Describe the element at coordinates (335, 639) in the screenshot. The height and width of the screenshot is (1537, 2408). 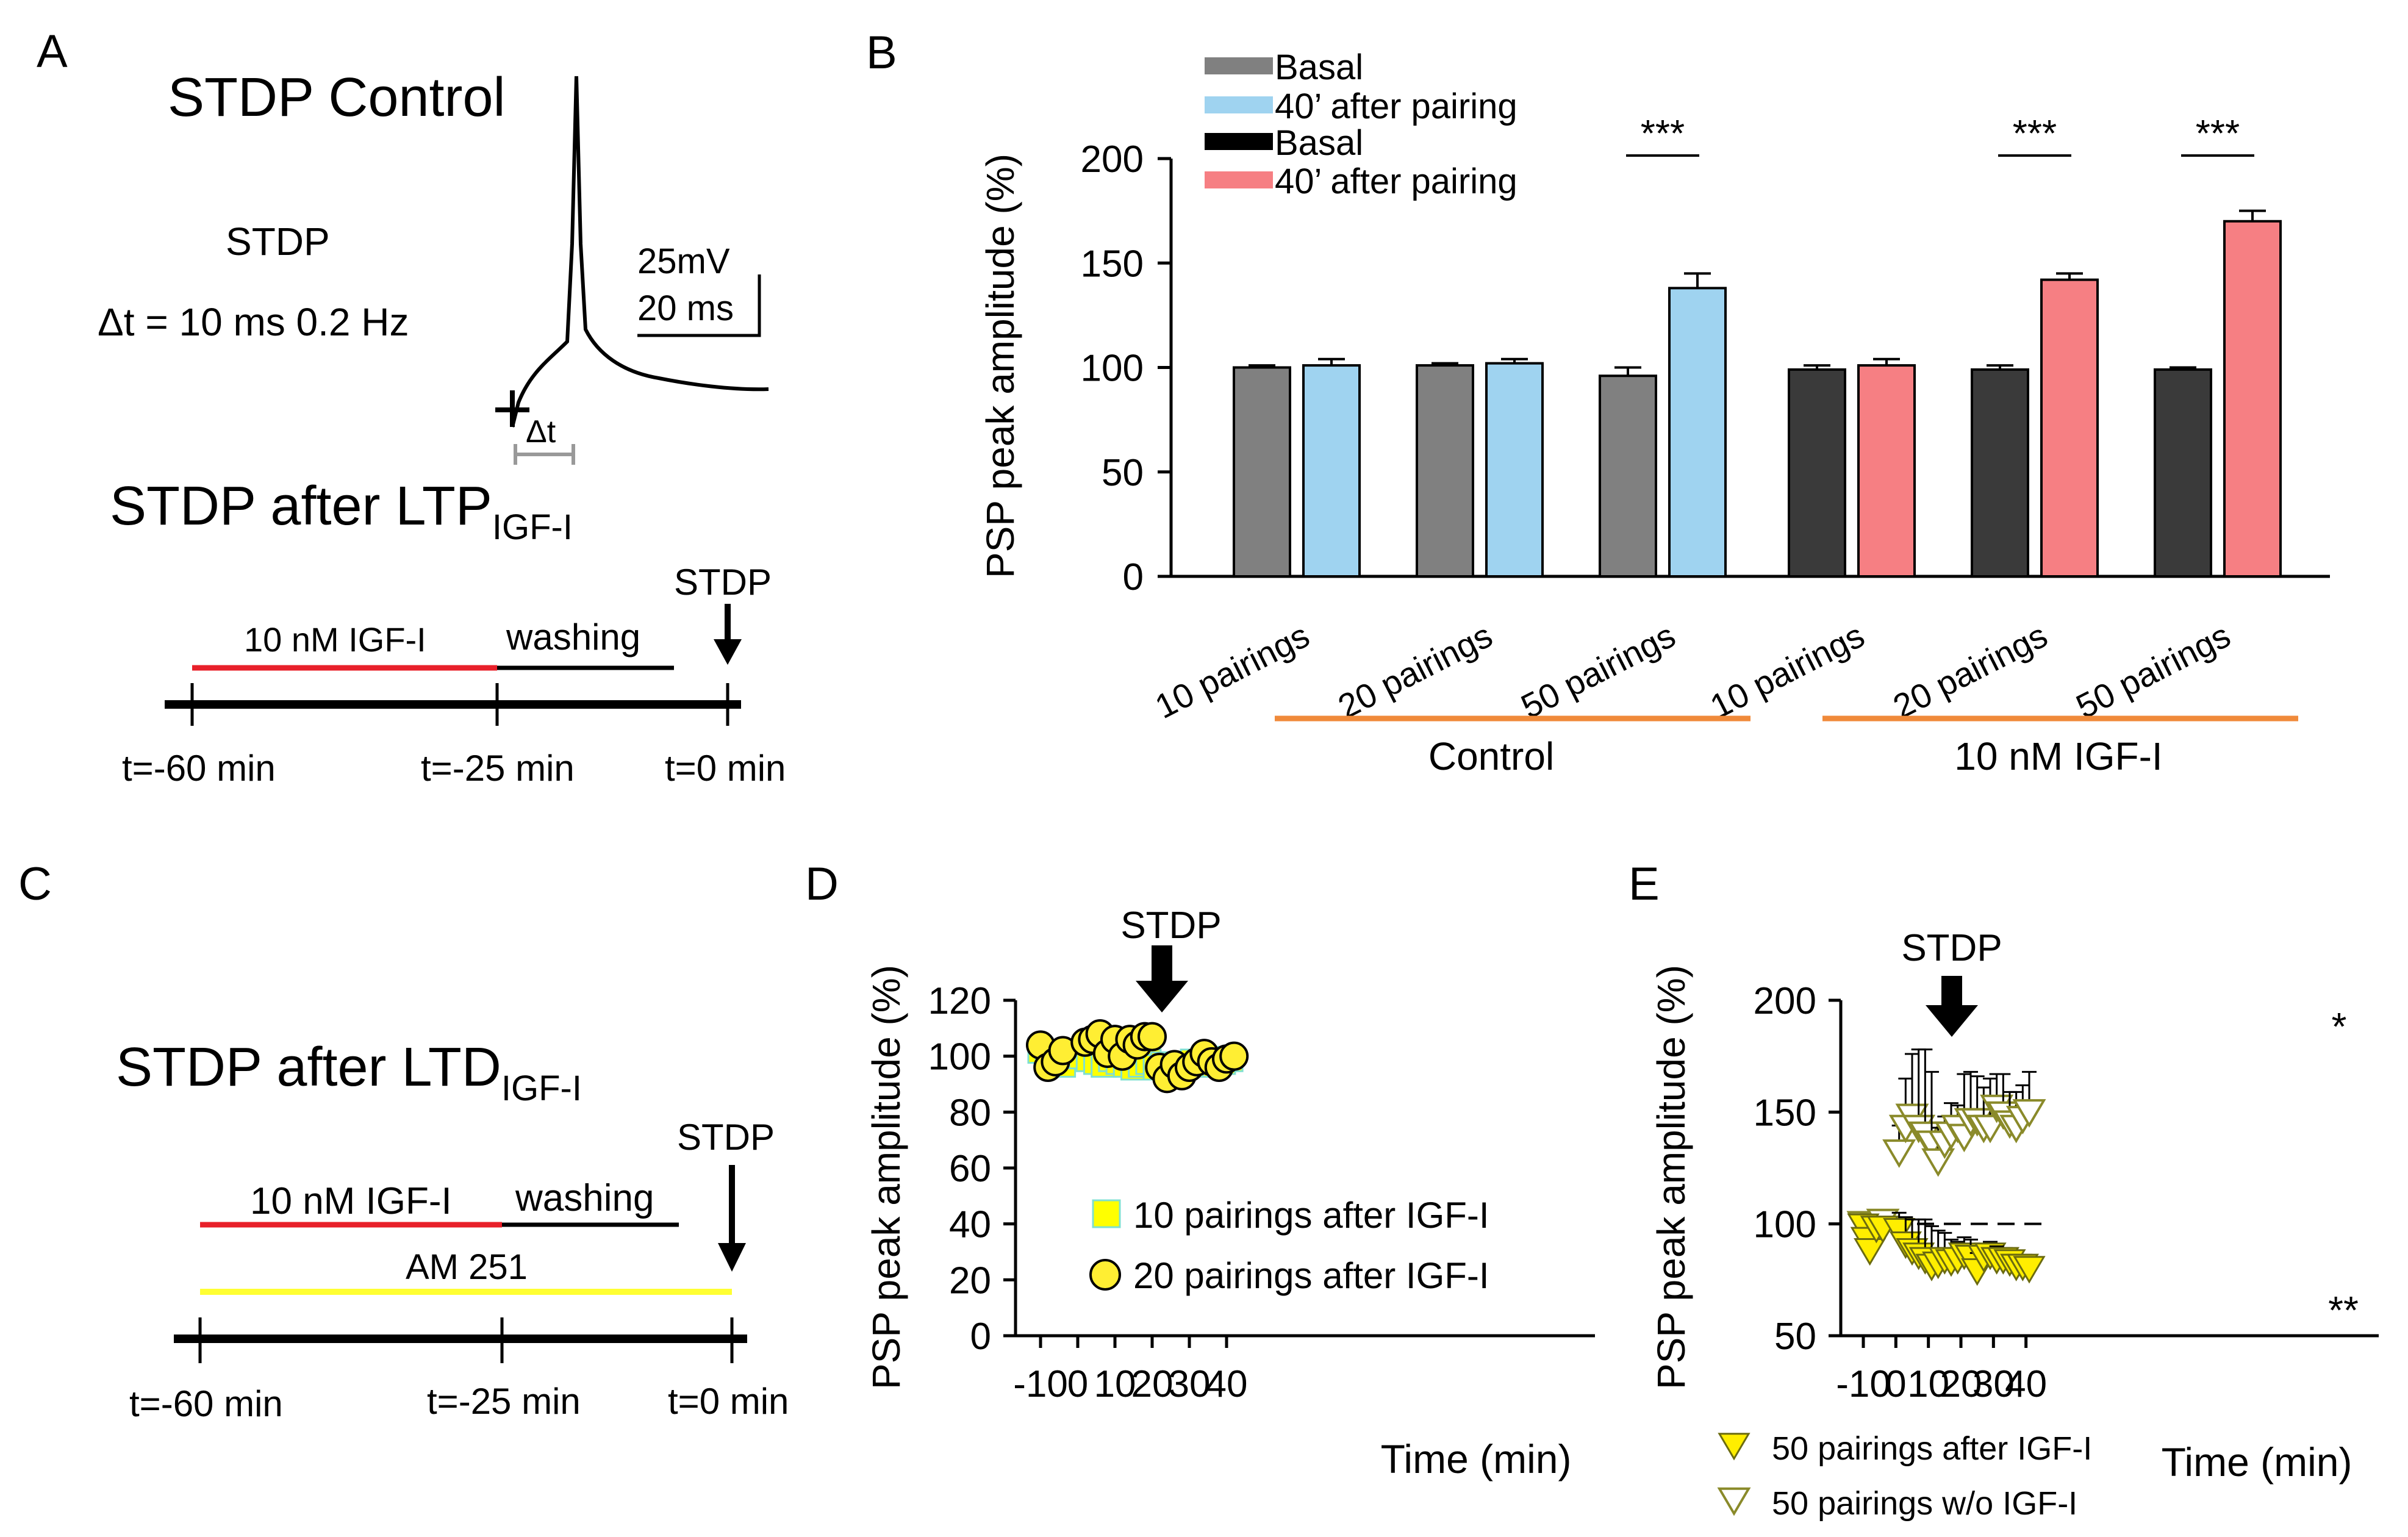
I see `igf-label-a: 10 nM IGF-I` at that location.